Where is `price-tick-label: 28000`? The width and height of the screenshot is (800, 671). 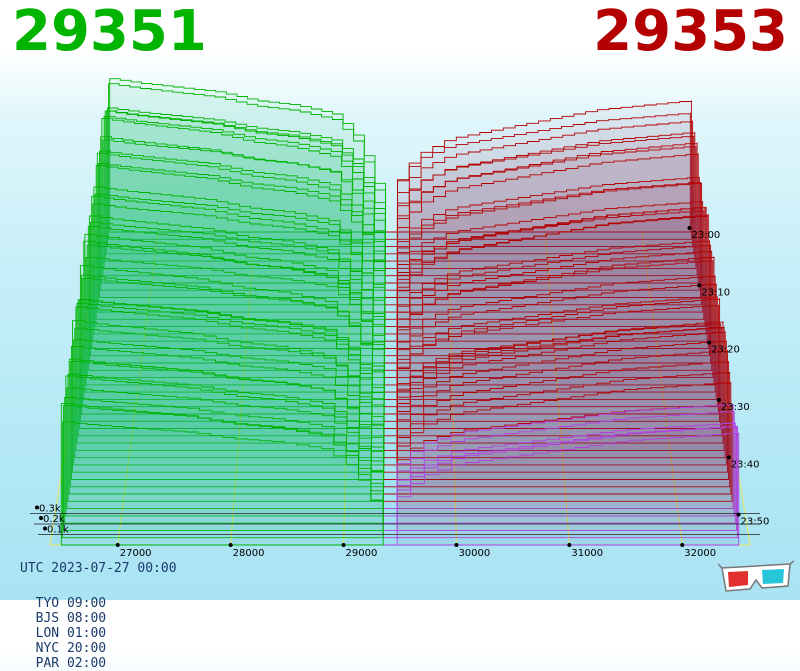 price-tick-label: 28000 is located at coordinates (249, 553).